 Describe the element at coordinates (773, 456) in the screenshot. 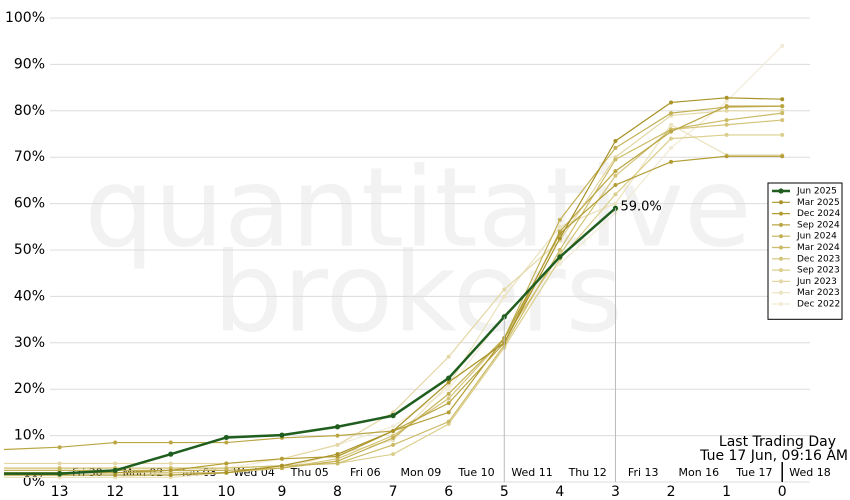

I see `annotation: Tue 17 Jun, 09:16 AM` at that location.